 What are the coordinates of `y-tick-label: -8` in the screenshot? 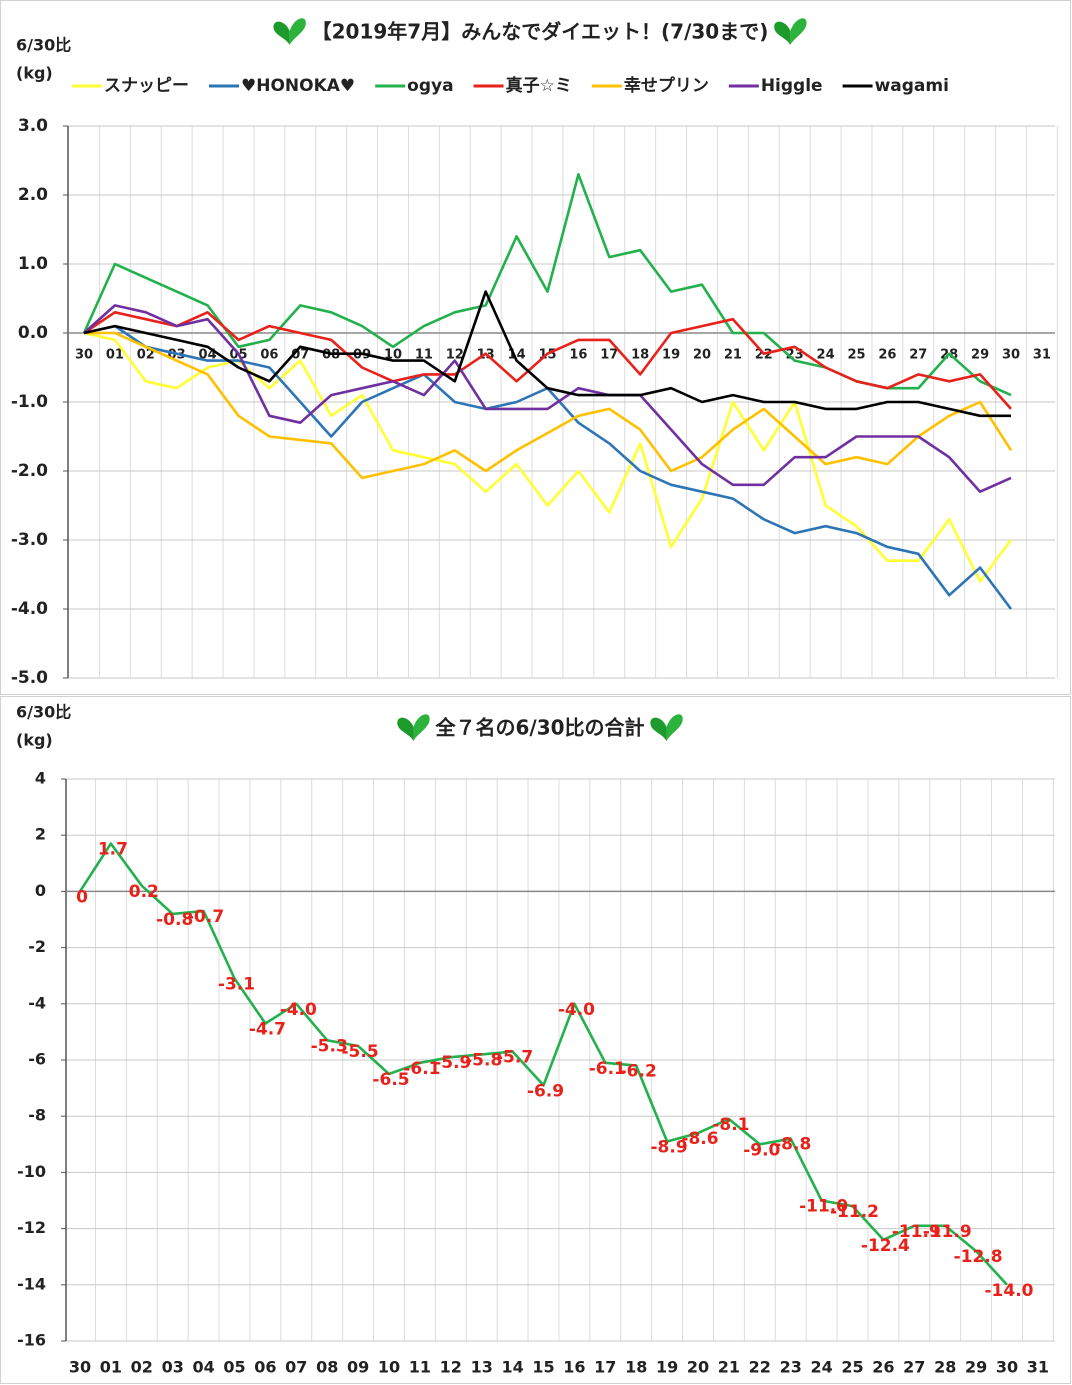 It's located at (37, 1115).